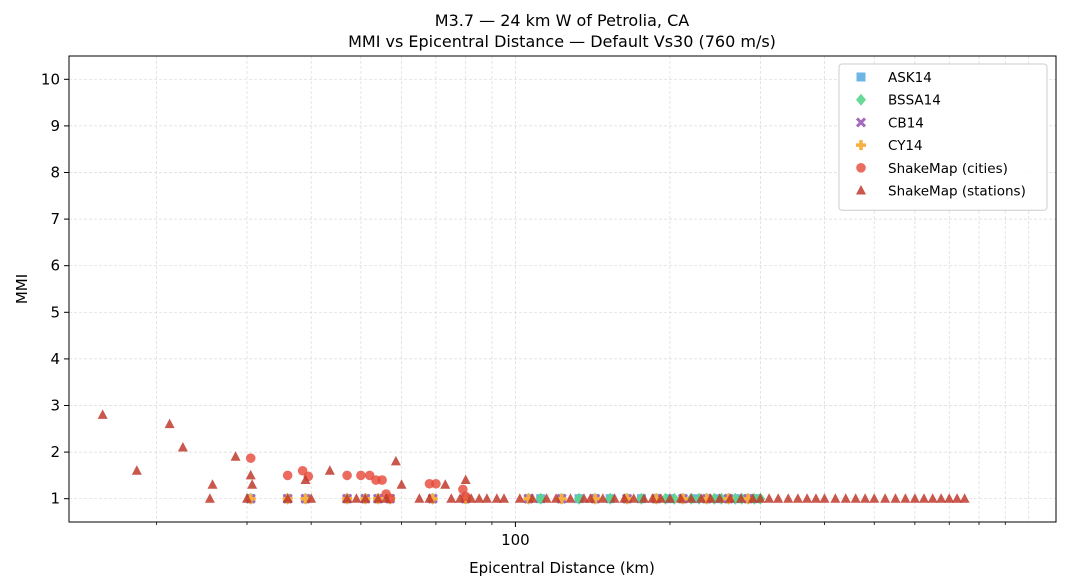 The width and height of the screenshot is (1067, 588). I want to click on y-tick-label: 4, so click(55, 359).